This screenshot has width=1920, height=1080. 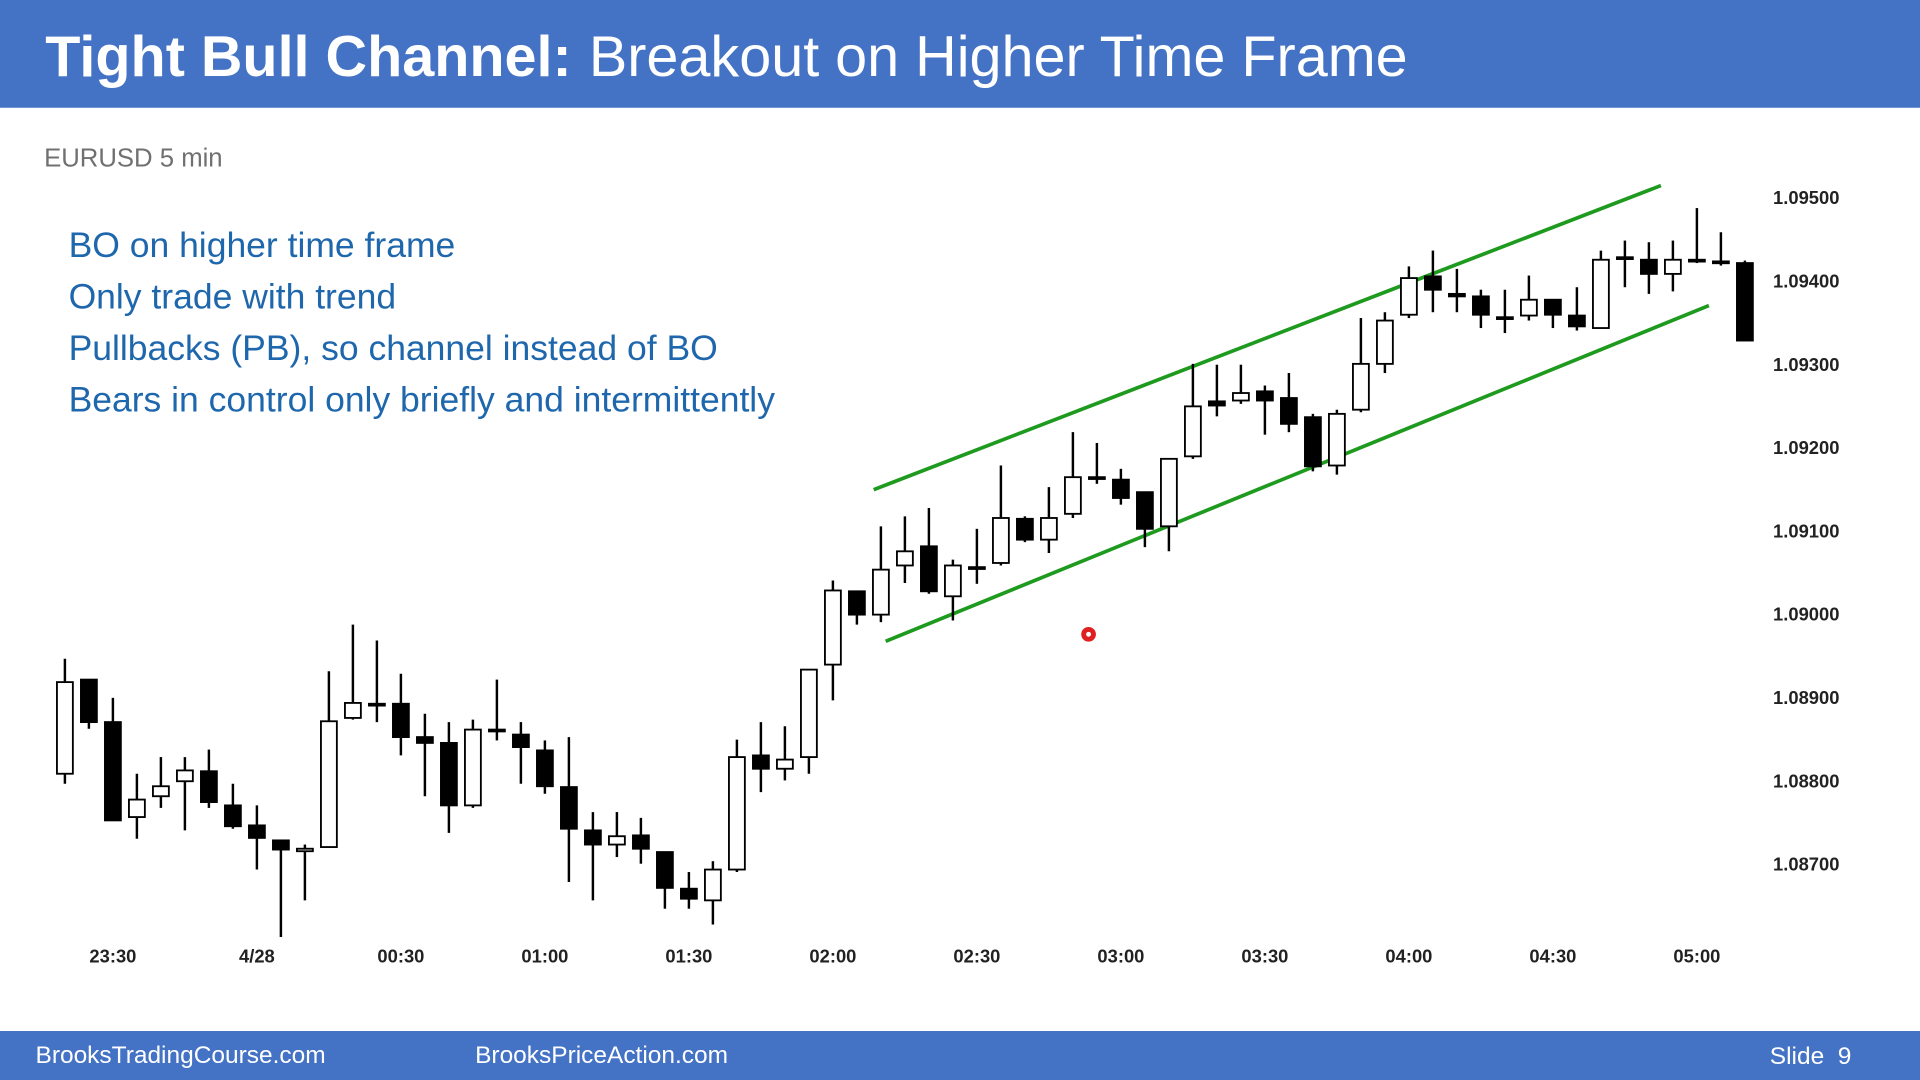 I want to click on chart-title: EURUSD 5 min, so click(x=133, y=159).